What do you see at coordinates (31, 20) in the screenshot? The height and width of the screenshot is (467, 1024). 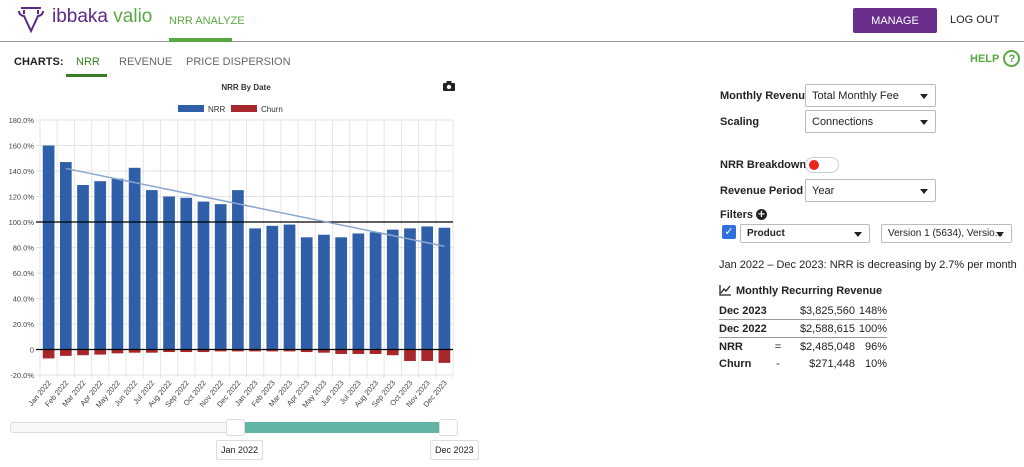 I see `logo-icon` at bounding box center [31, 20].